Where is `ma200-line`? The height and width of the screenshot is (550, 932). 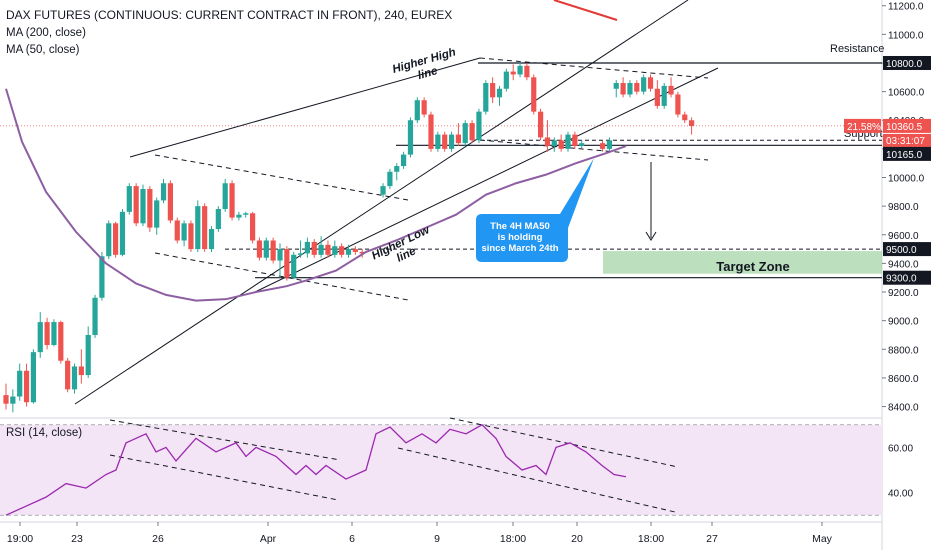 ma200-line is located at coordinates (585, 10).